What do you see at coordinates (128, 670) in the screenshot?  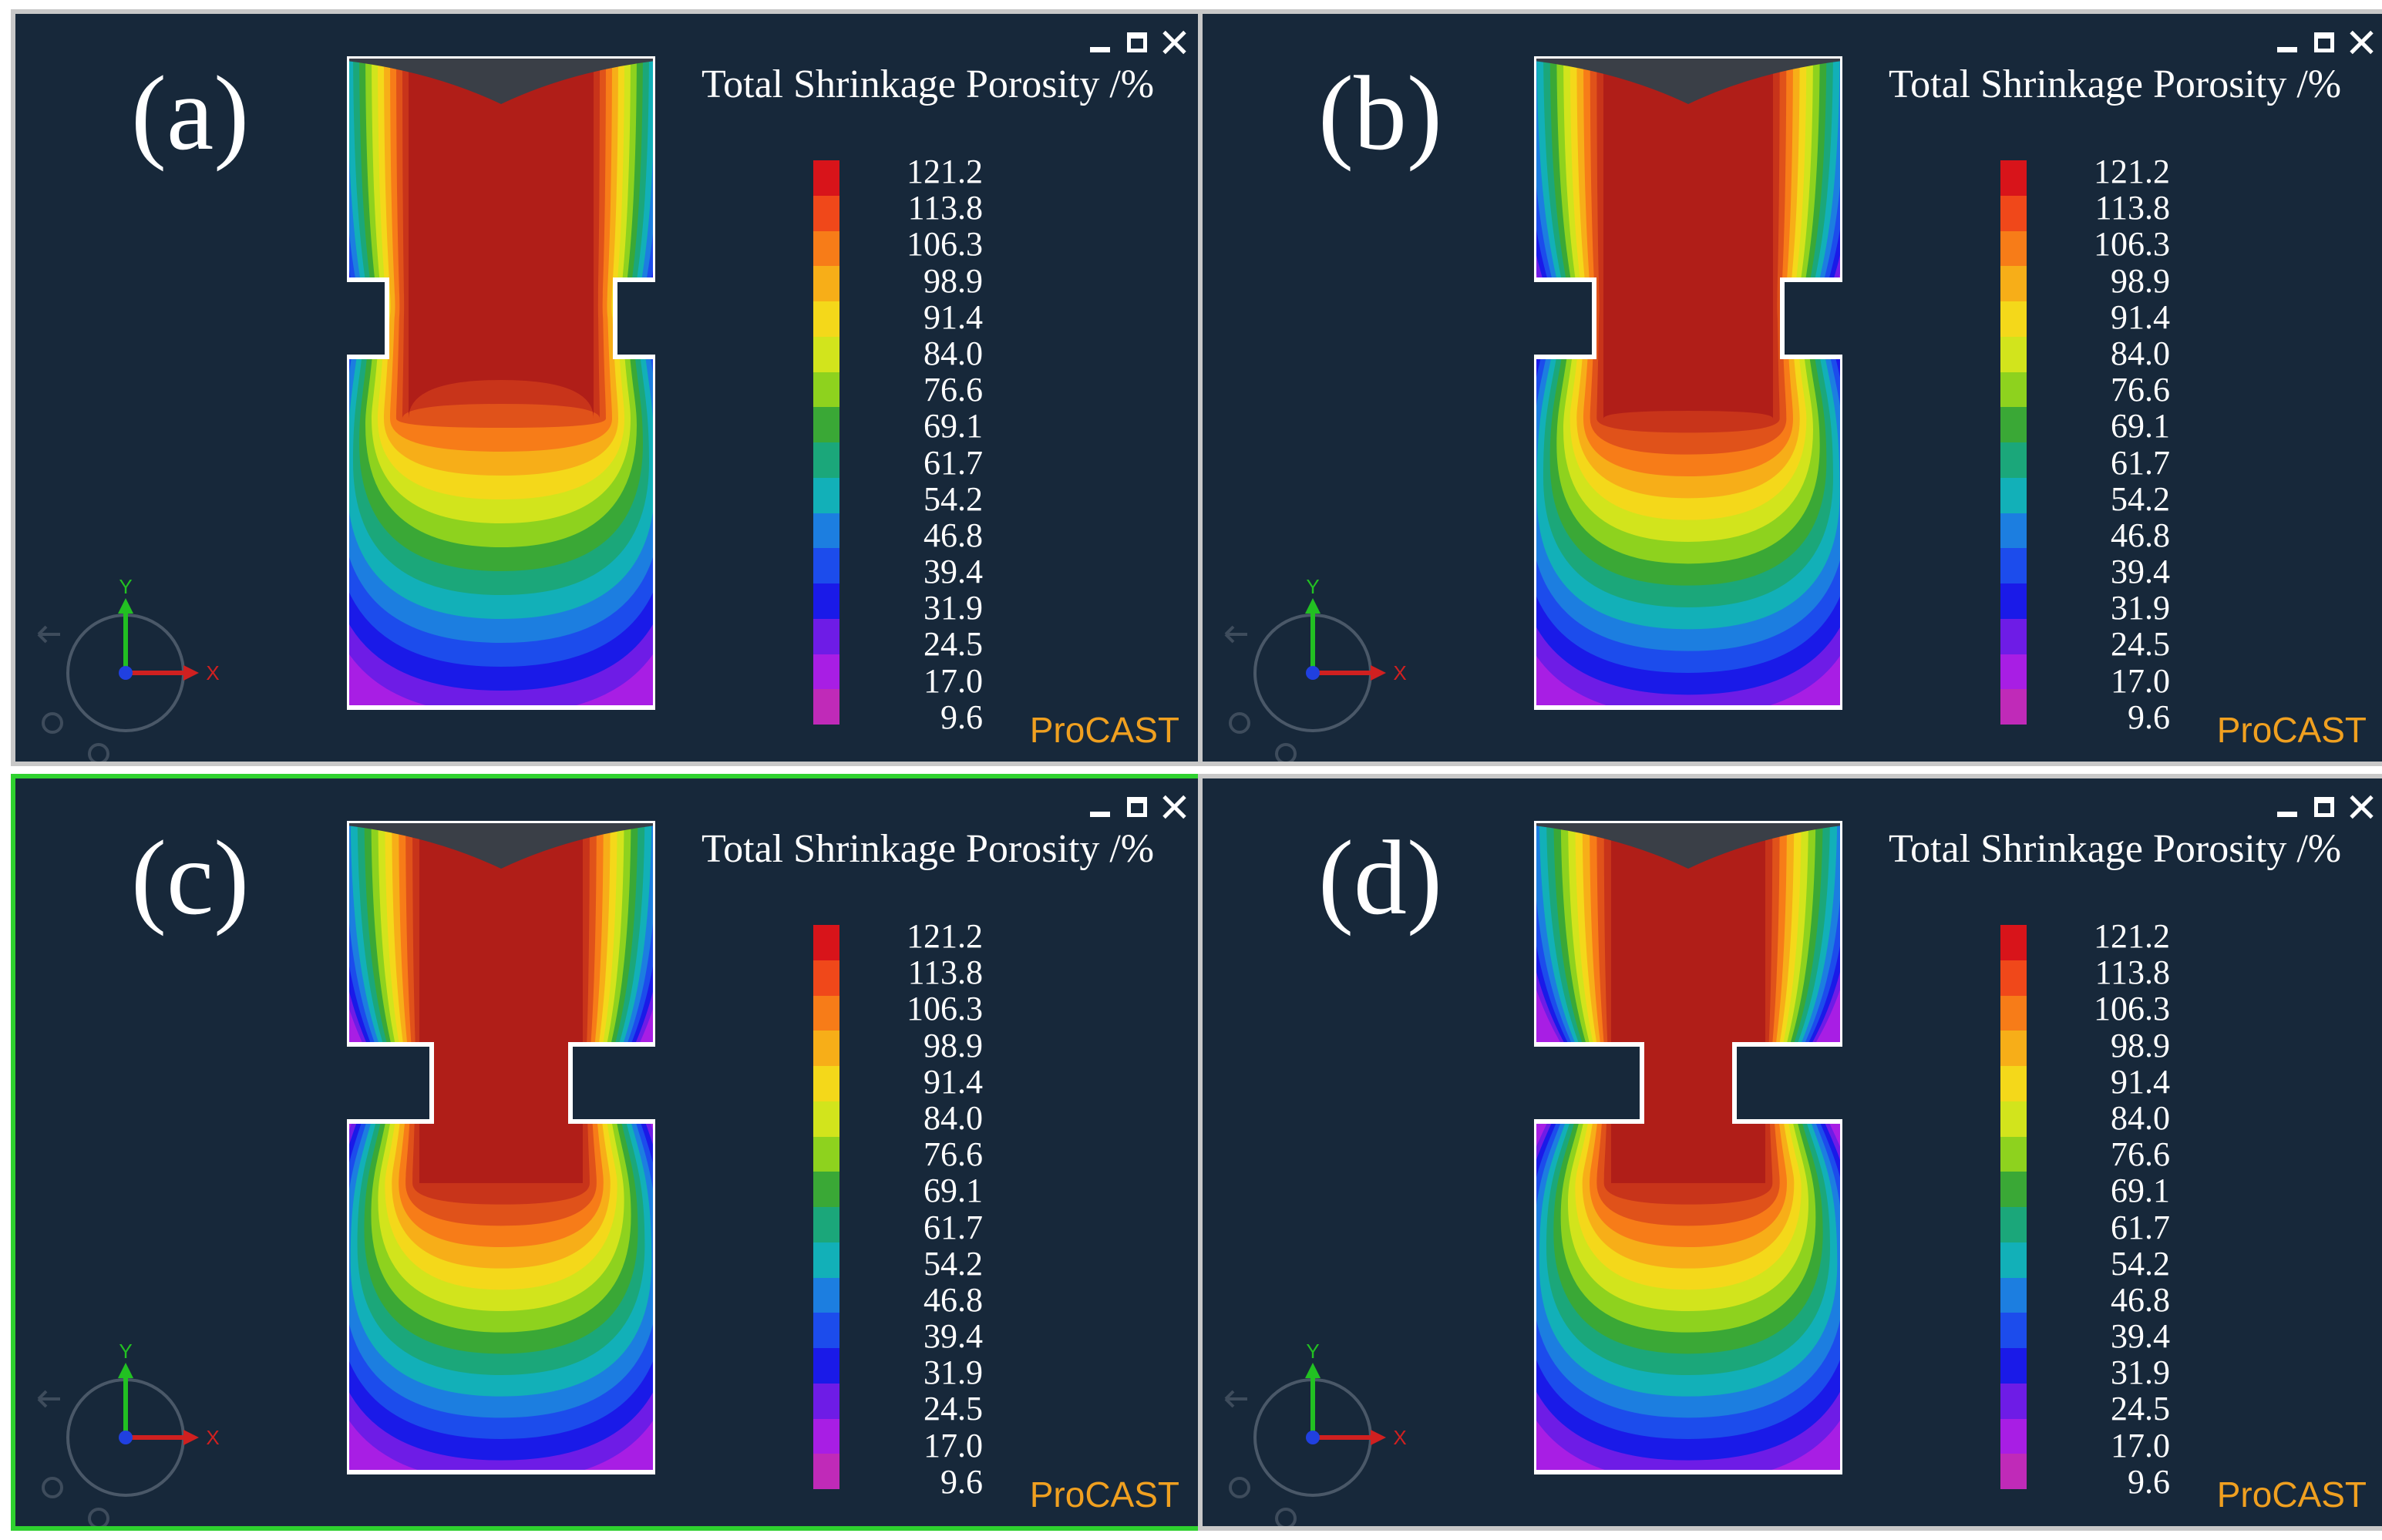 I see `axis-triad: YX` at bounding box center [128, 670].